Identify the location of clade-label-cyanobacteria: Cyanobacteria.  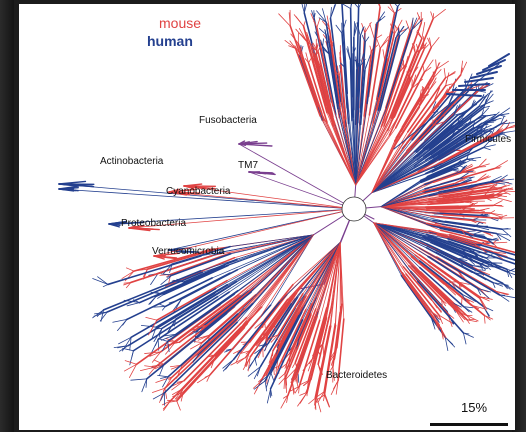
(198, 191).